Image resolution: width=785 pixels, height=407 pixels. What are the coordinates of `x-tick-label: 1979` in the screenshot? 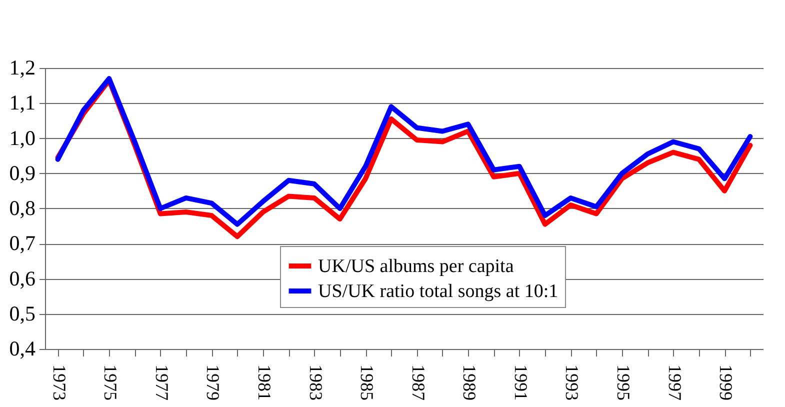 It's located at (213, 382).